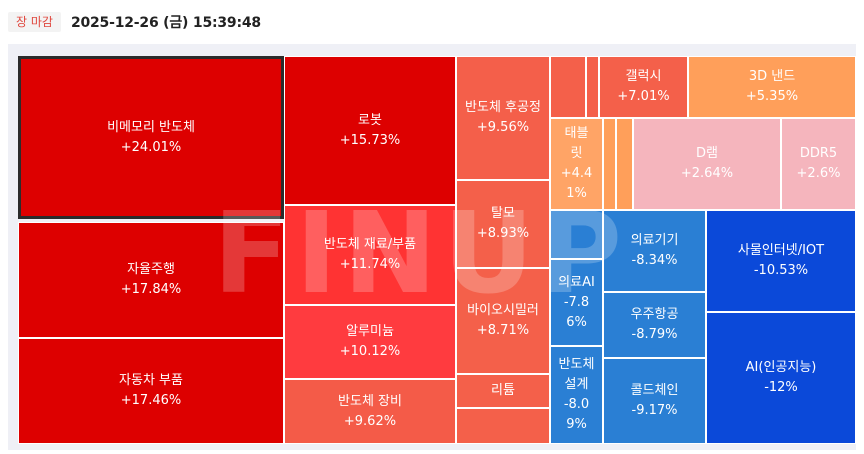  What do you see at coordinates (772, 96) in the screenshot?
I see `tile-value: +5.35%` at bounding box center [772, 96].